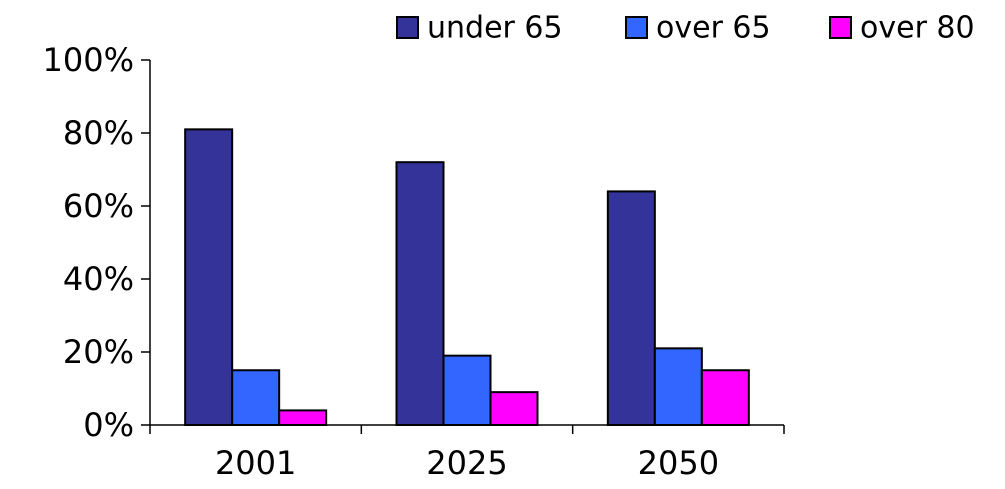  What do you see at coordinates (631, 308) in the screenshot?
I see `bar-under-65-2050` at bounding box center [631, 308].